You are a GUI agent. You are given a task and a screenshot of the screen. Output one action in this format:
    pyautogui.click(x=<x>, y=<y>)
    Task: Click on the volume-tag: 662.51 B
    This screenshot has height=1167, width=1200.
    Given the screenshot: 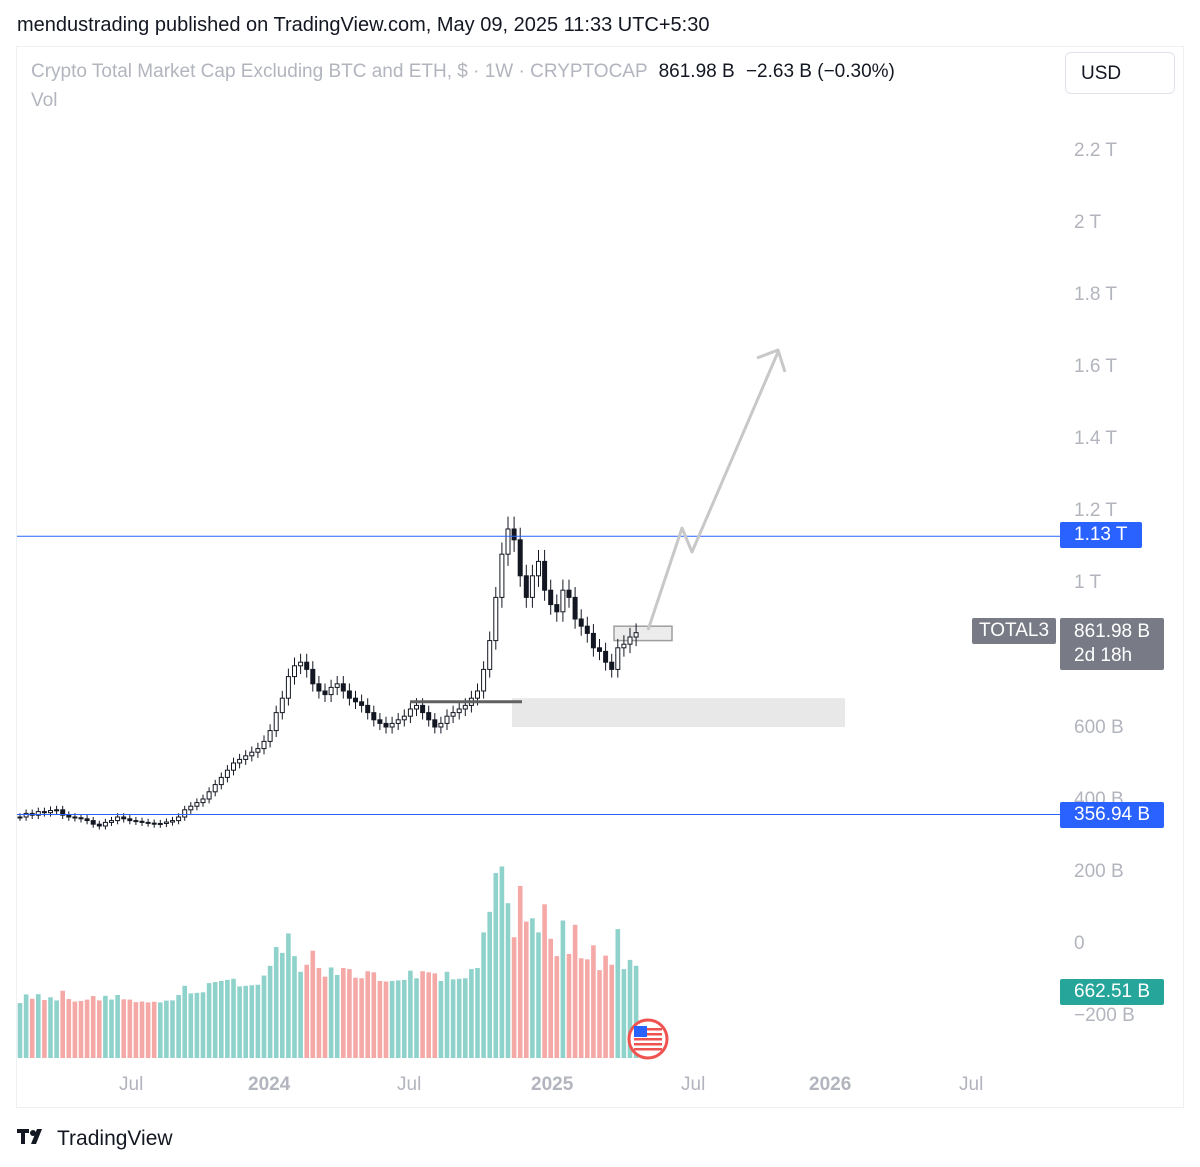 What is the action you would take?
    pyautogui.click(x=1112, y=992)
    